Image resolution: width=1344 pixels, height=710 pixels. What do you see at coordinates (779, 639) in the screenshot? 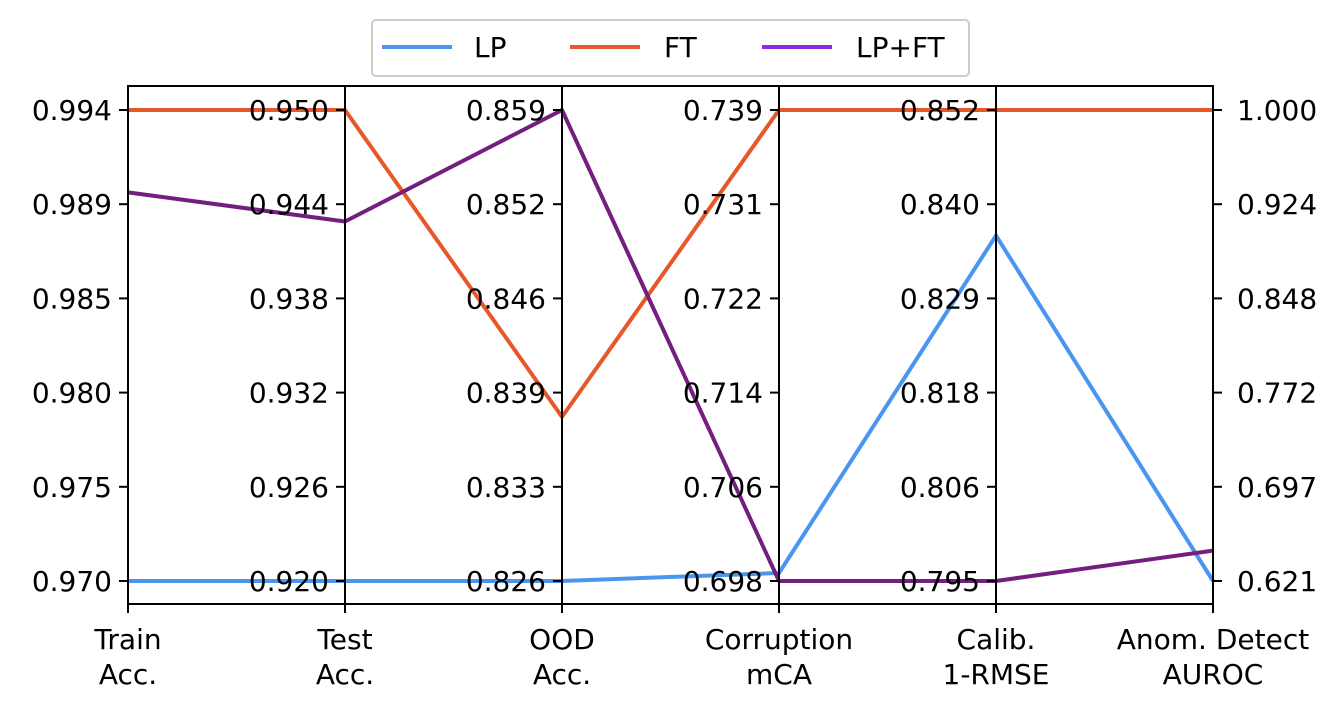
I see `axis-label: Corruption` at bounding box center [779, 639].